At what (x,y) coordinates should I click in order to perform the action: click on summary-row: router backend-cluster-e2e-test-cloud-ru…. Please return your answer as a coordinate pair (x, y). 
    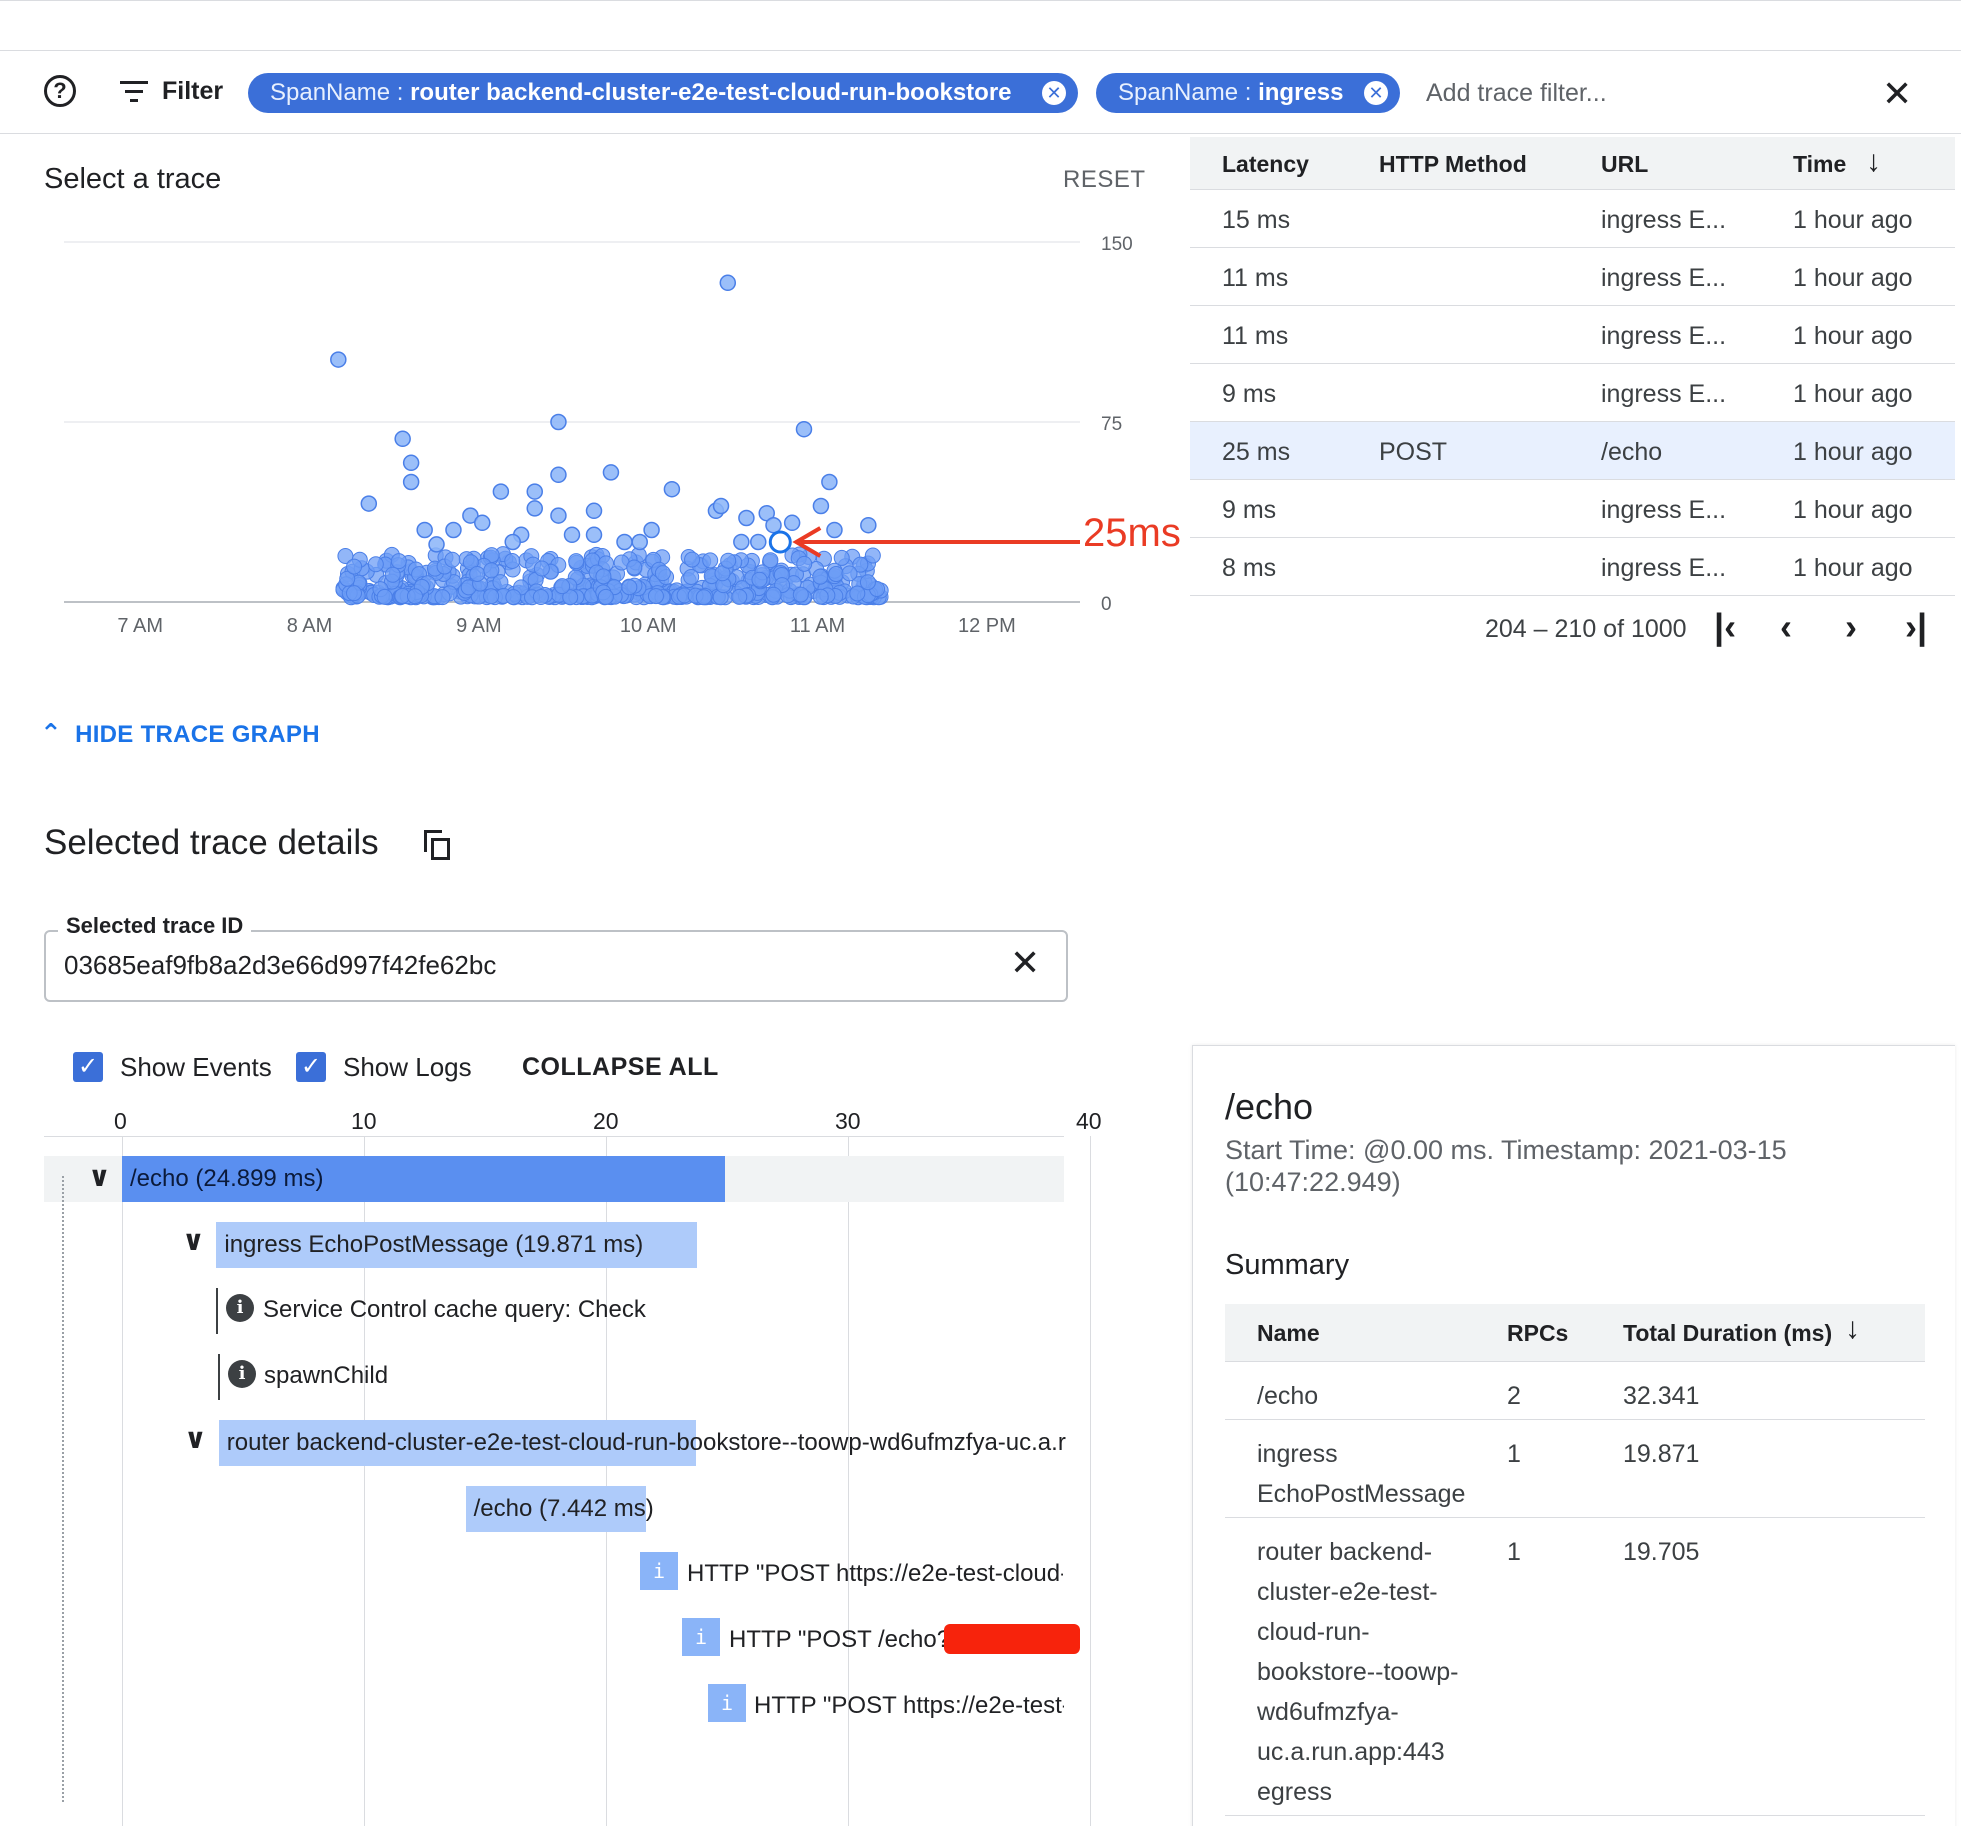
    Looking at the image, I should click on (1575, 1667).